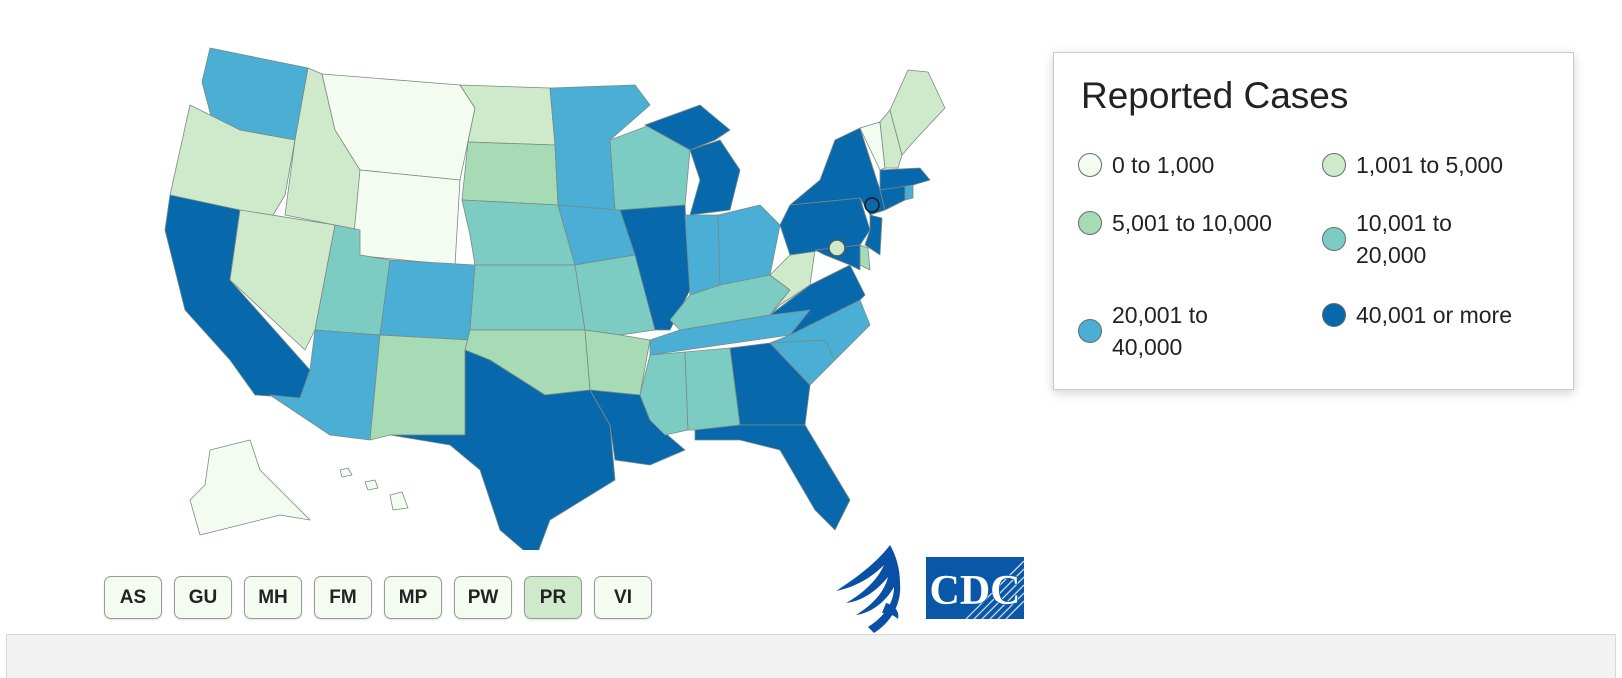 The image size is (1622, 678). What do you see at coordinates (617, 362) in the screenshot?
I see `state-ar` at bounding box center [617, 362].